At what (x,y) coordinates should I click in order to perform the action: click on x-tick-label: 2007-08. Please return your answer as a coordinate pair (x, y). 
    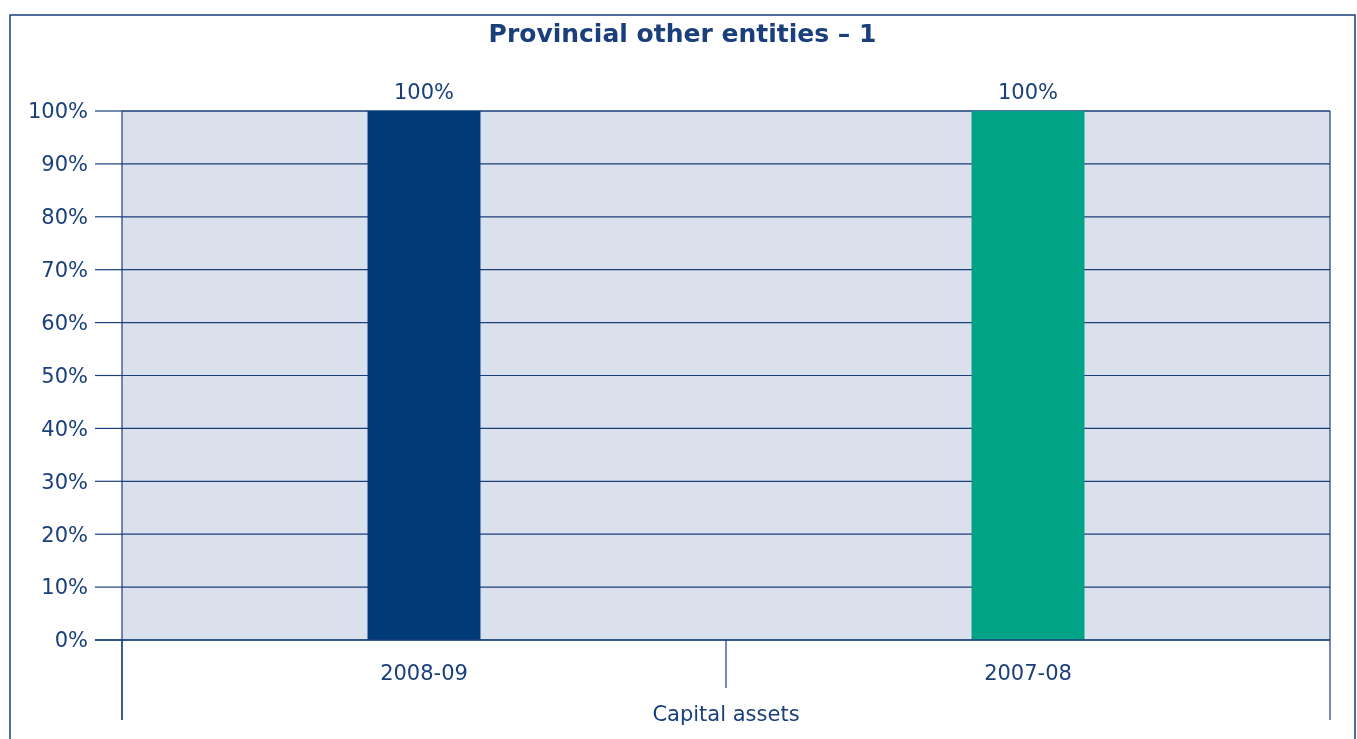
    Looking at the image, I should click on (1028, 673).